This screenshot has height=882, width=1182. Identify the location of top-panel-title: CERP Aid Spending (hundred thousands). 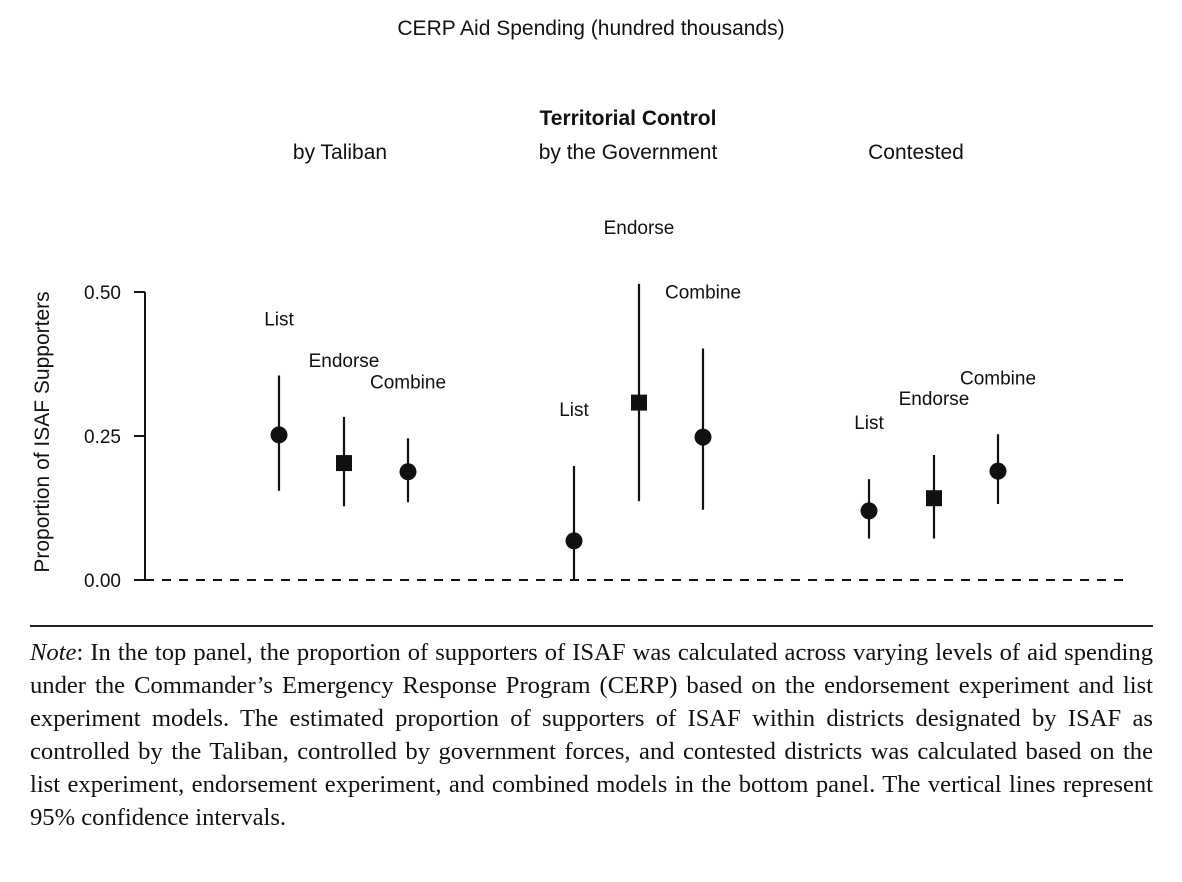
(591, 28).